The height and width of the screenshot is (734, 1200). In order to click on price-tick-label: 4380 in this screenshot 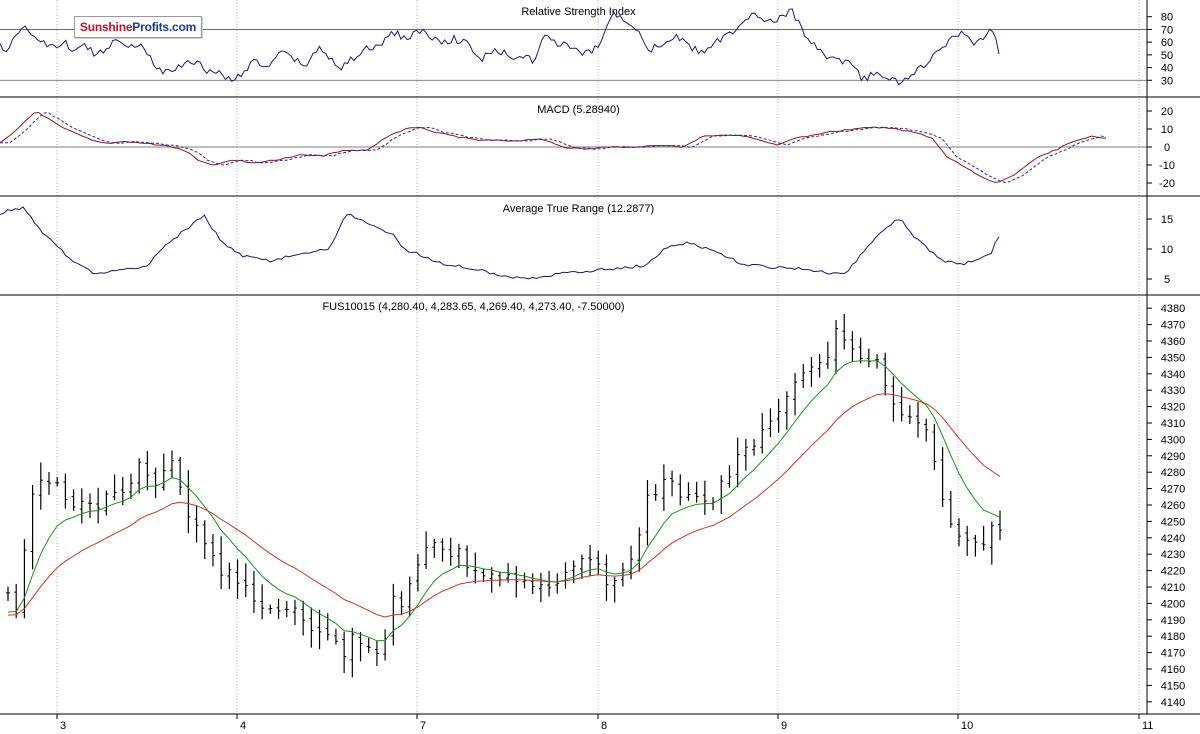, I will do `click(1173, 309)`.